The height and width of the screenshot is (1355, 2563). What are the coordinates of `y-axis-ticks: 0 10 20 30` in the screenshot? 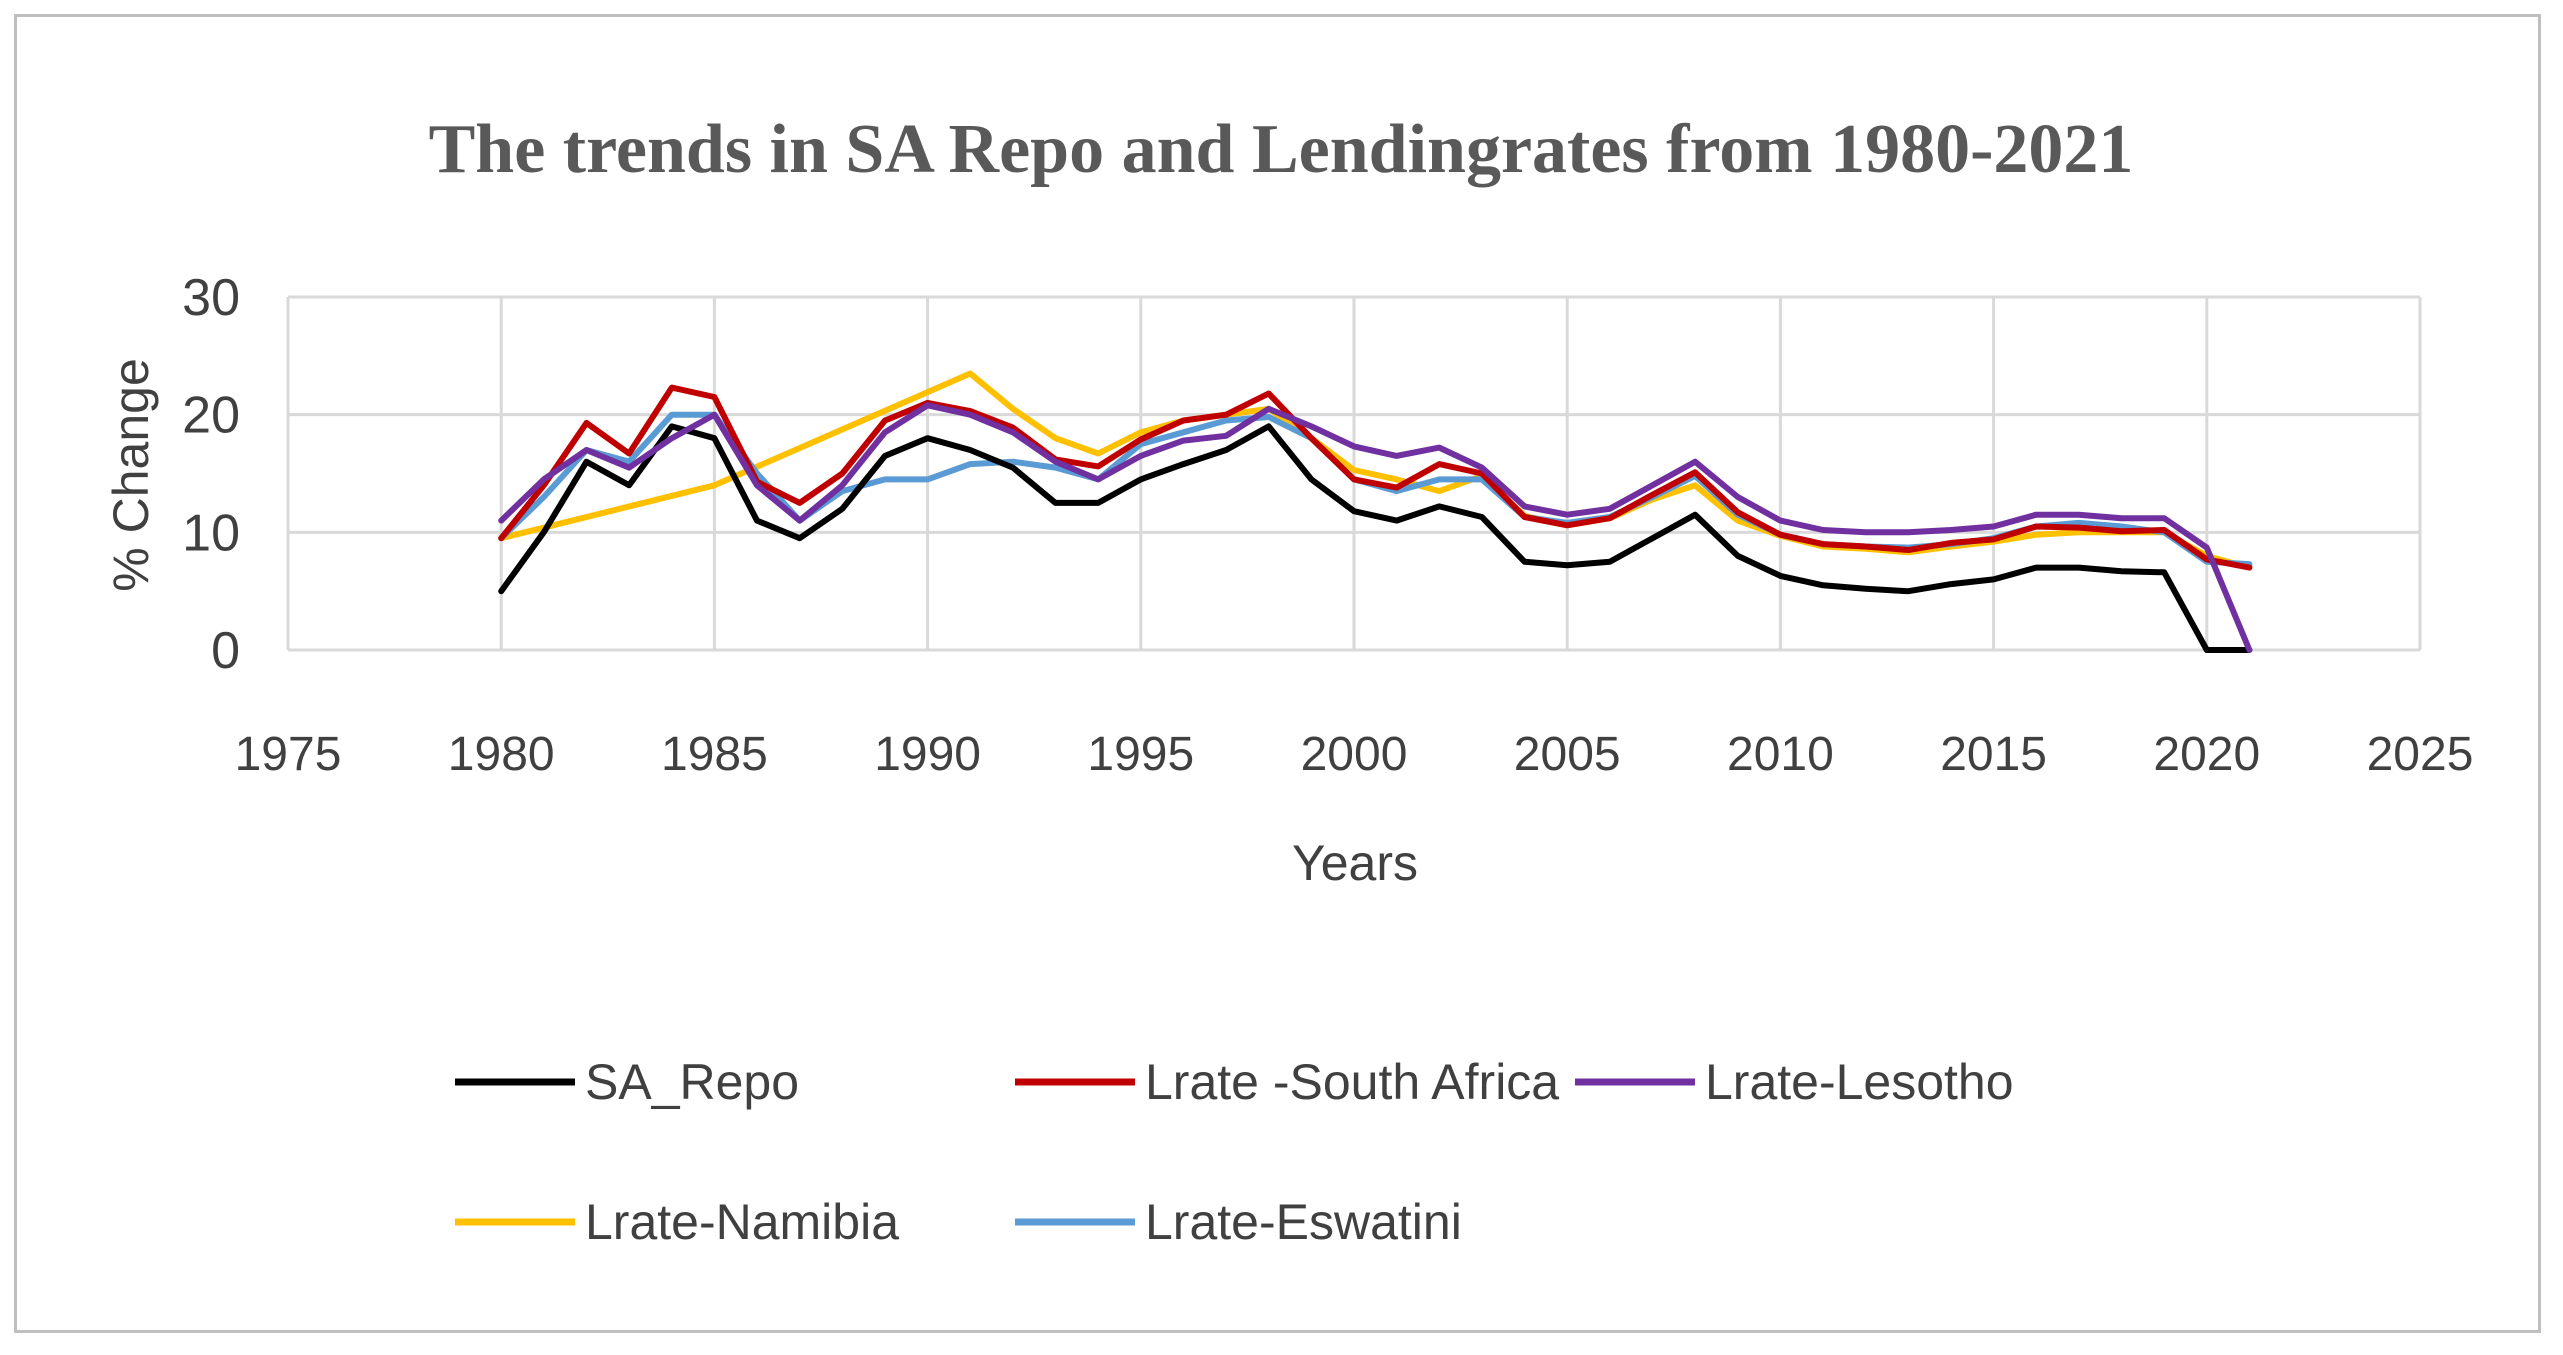 It's located at (211, 474).